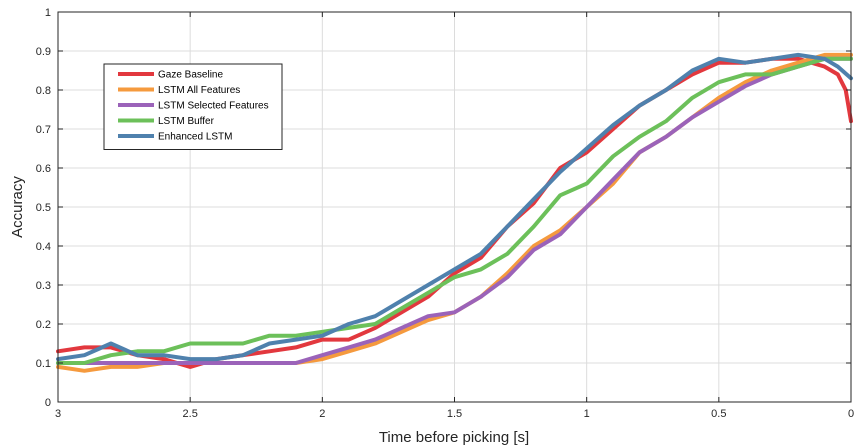  What do you see at coordinates (43, 169) in the screenshot?
I see `y-tick-label: 0.6` at bounding box center [43, 169].